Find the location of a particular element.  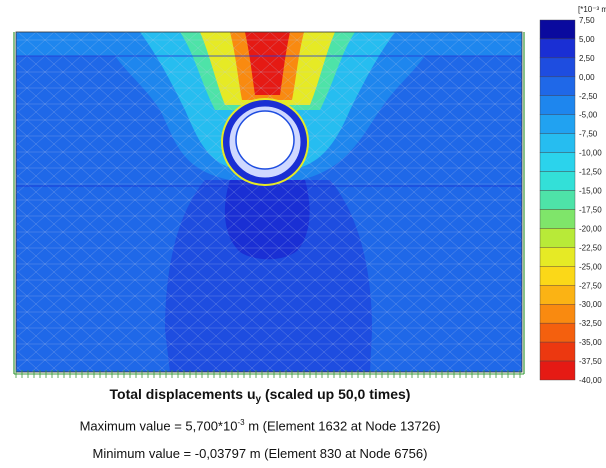

colorbar-label: -35,00 is located at coordinates (590, 342).